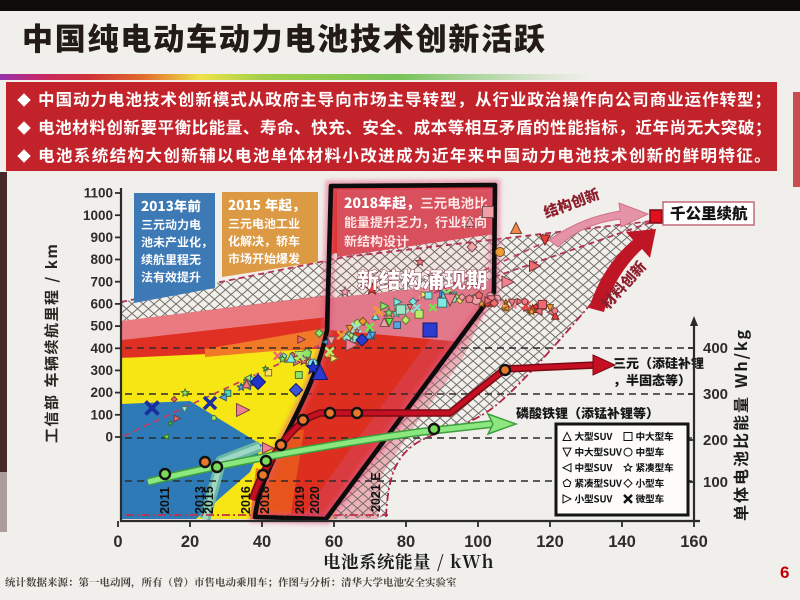 This screenshot has width=800, height=600. Describe the element at coordinates (101, 326) in the screenshot. I see `svg-text: 500` at that location.